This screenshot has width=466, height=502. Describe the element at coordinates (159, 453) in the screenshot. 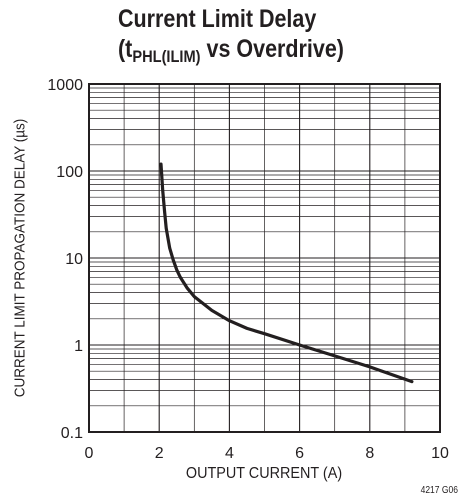

I see `x-tick-label: 2` at that location.